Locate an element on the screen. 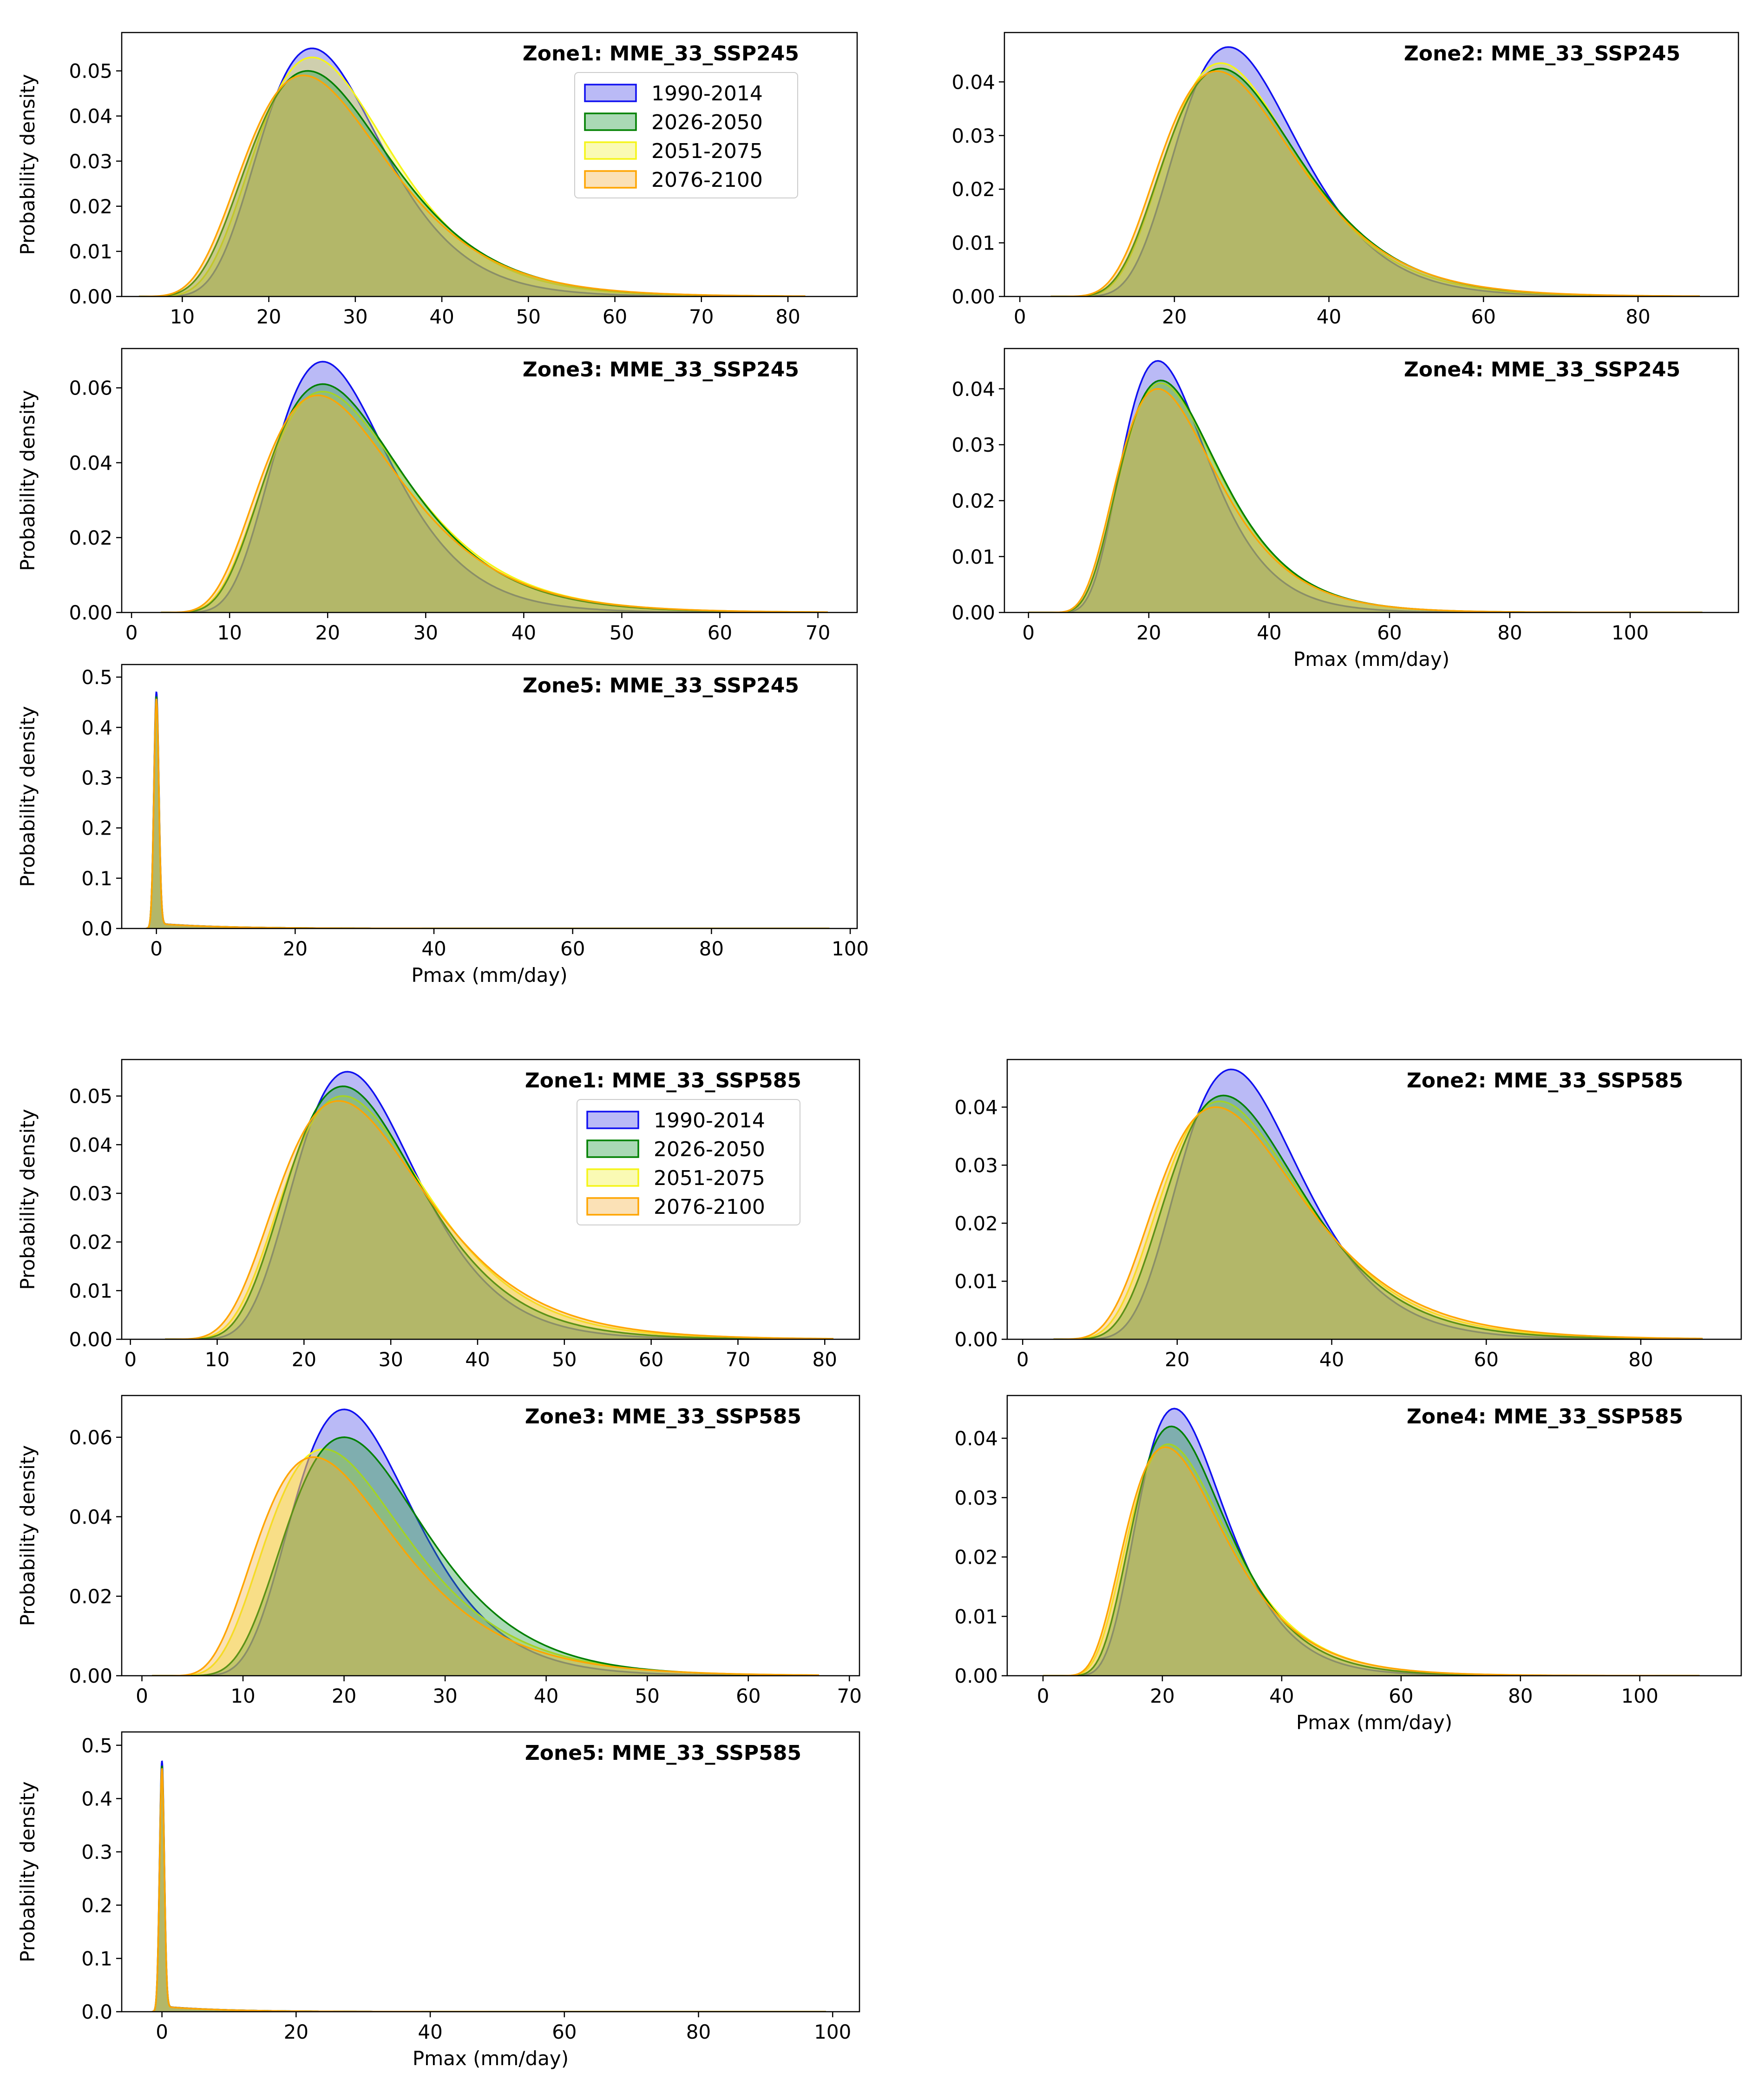 This screenshot has height=2100, width=1764. x-tick-label: 10 is located at coordinates (229, 632).